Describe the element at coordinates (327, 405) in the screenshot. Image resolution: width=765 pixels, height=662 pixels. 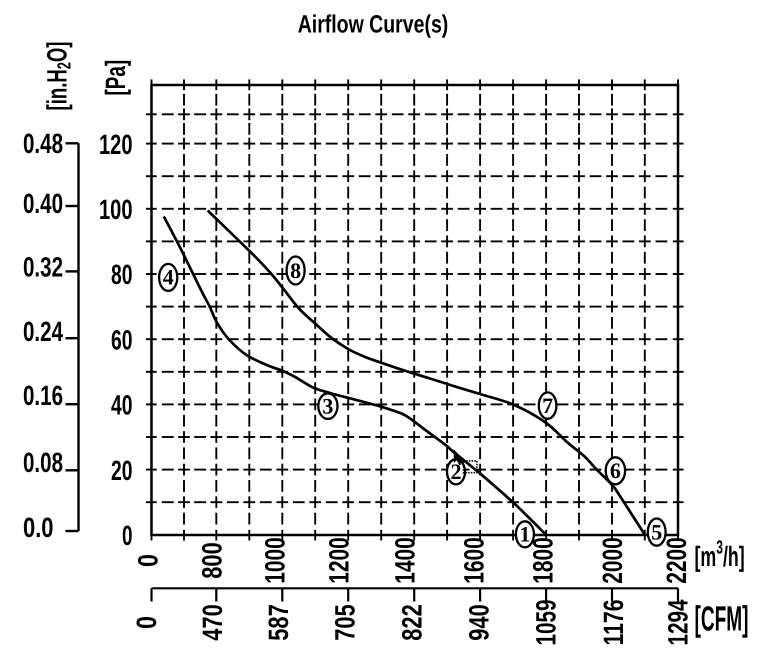
I see `svg-text: 3` at that location.